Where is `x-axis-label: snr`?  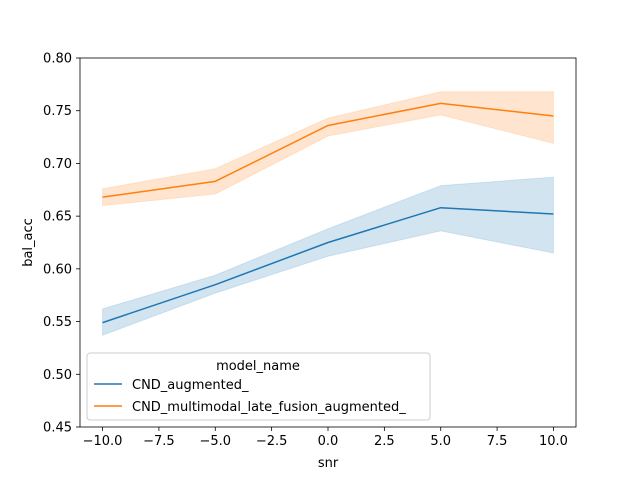
x-axis-label: snr is located at coordinates (328, 463).